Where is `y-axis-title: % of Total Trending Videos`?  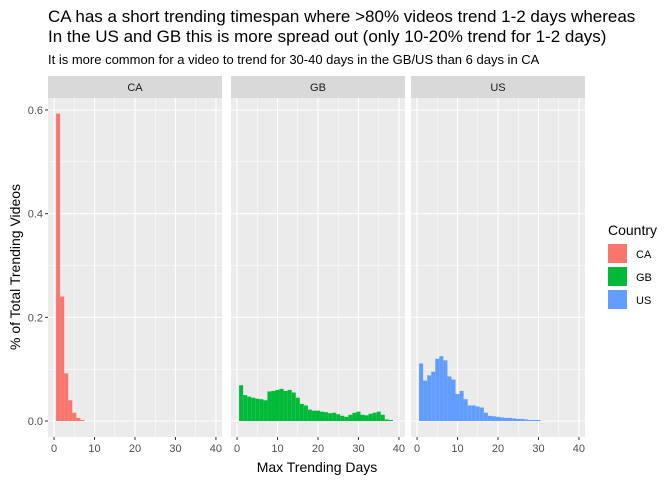
y-axis-title: % of Total Trending Videos is located at coordinates (15, 267).